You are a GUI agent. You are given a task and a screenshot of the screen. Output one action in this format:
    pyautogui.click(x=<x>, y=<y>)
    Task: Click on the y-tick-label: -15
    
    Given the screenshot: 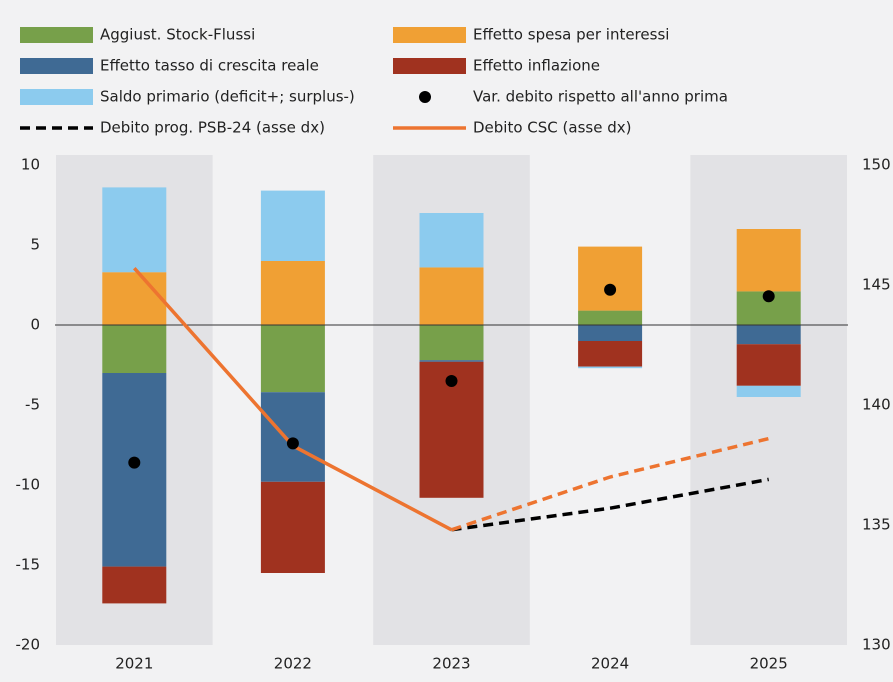 What is the action you would take?
    pyautogui.click(x=28, y=565)
    